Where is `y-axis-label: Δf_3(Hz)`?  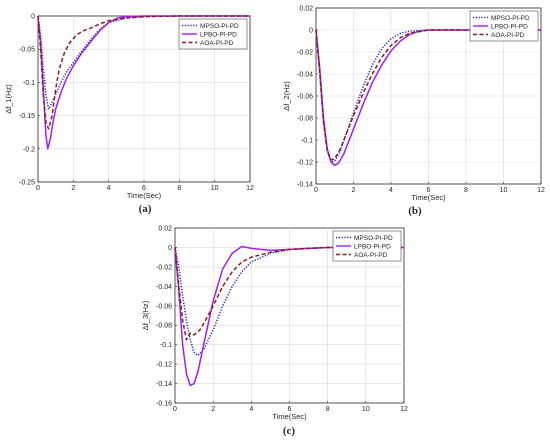
y-axis-label: Δf_3(Hz) is located at coordinates (145, 315).